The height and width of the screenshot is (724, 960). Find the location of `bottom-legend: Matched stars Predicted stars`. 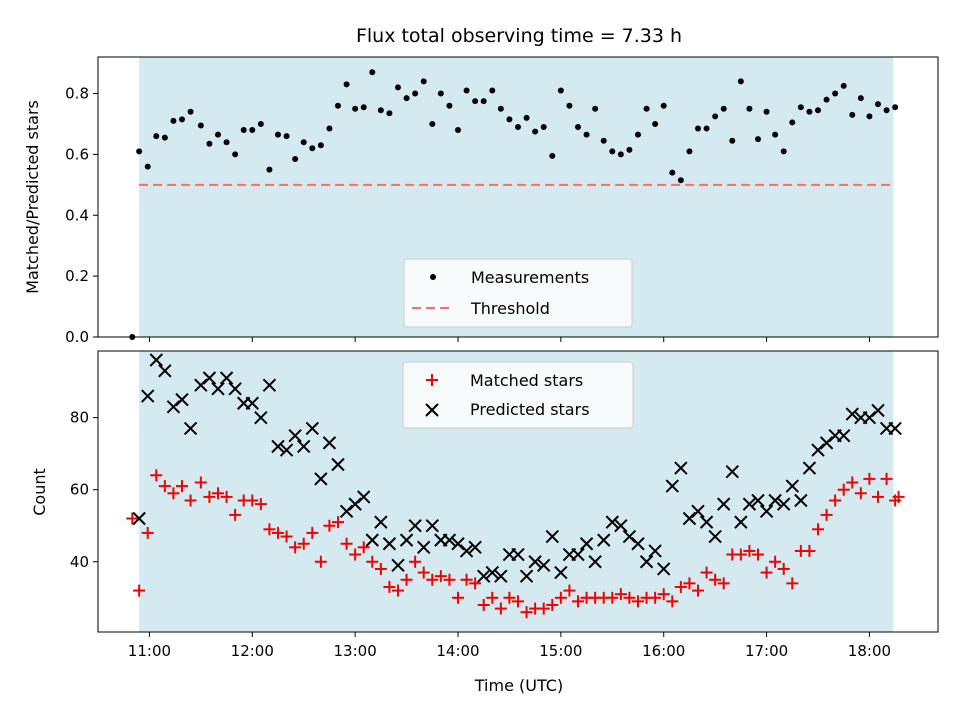

bottom-legend: Matched stars Predicted stars is located at coordinates (518, 395).